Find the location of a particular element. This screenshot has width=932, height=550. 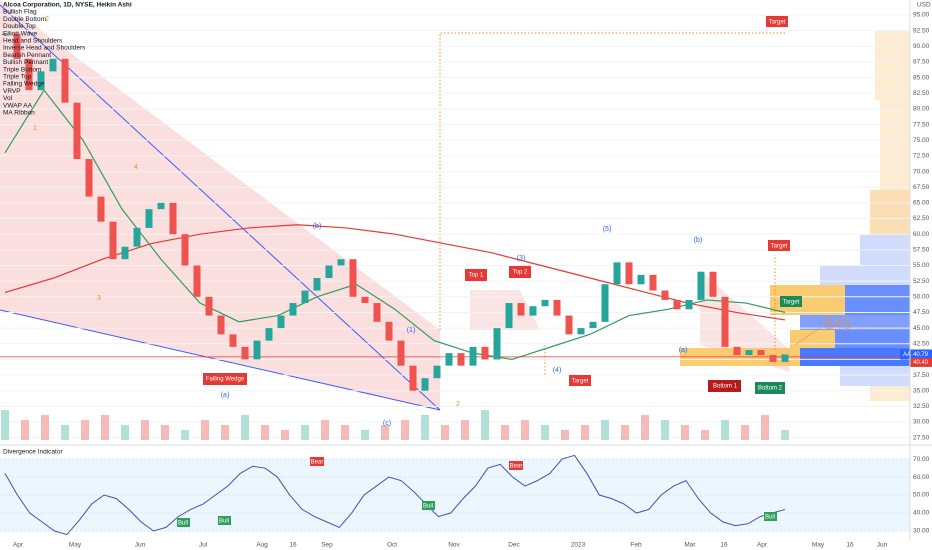

y-tick-label: 92.50 is located at coordinates (921, 30).